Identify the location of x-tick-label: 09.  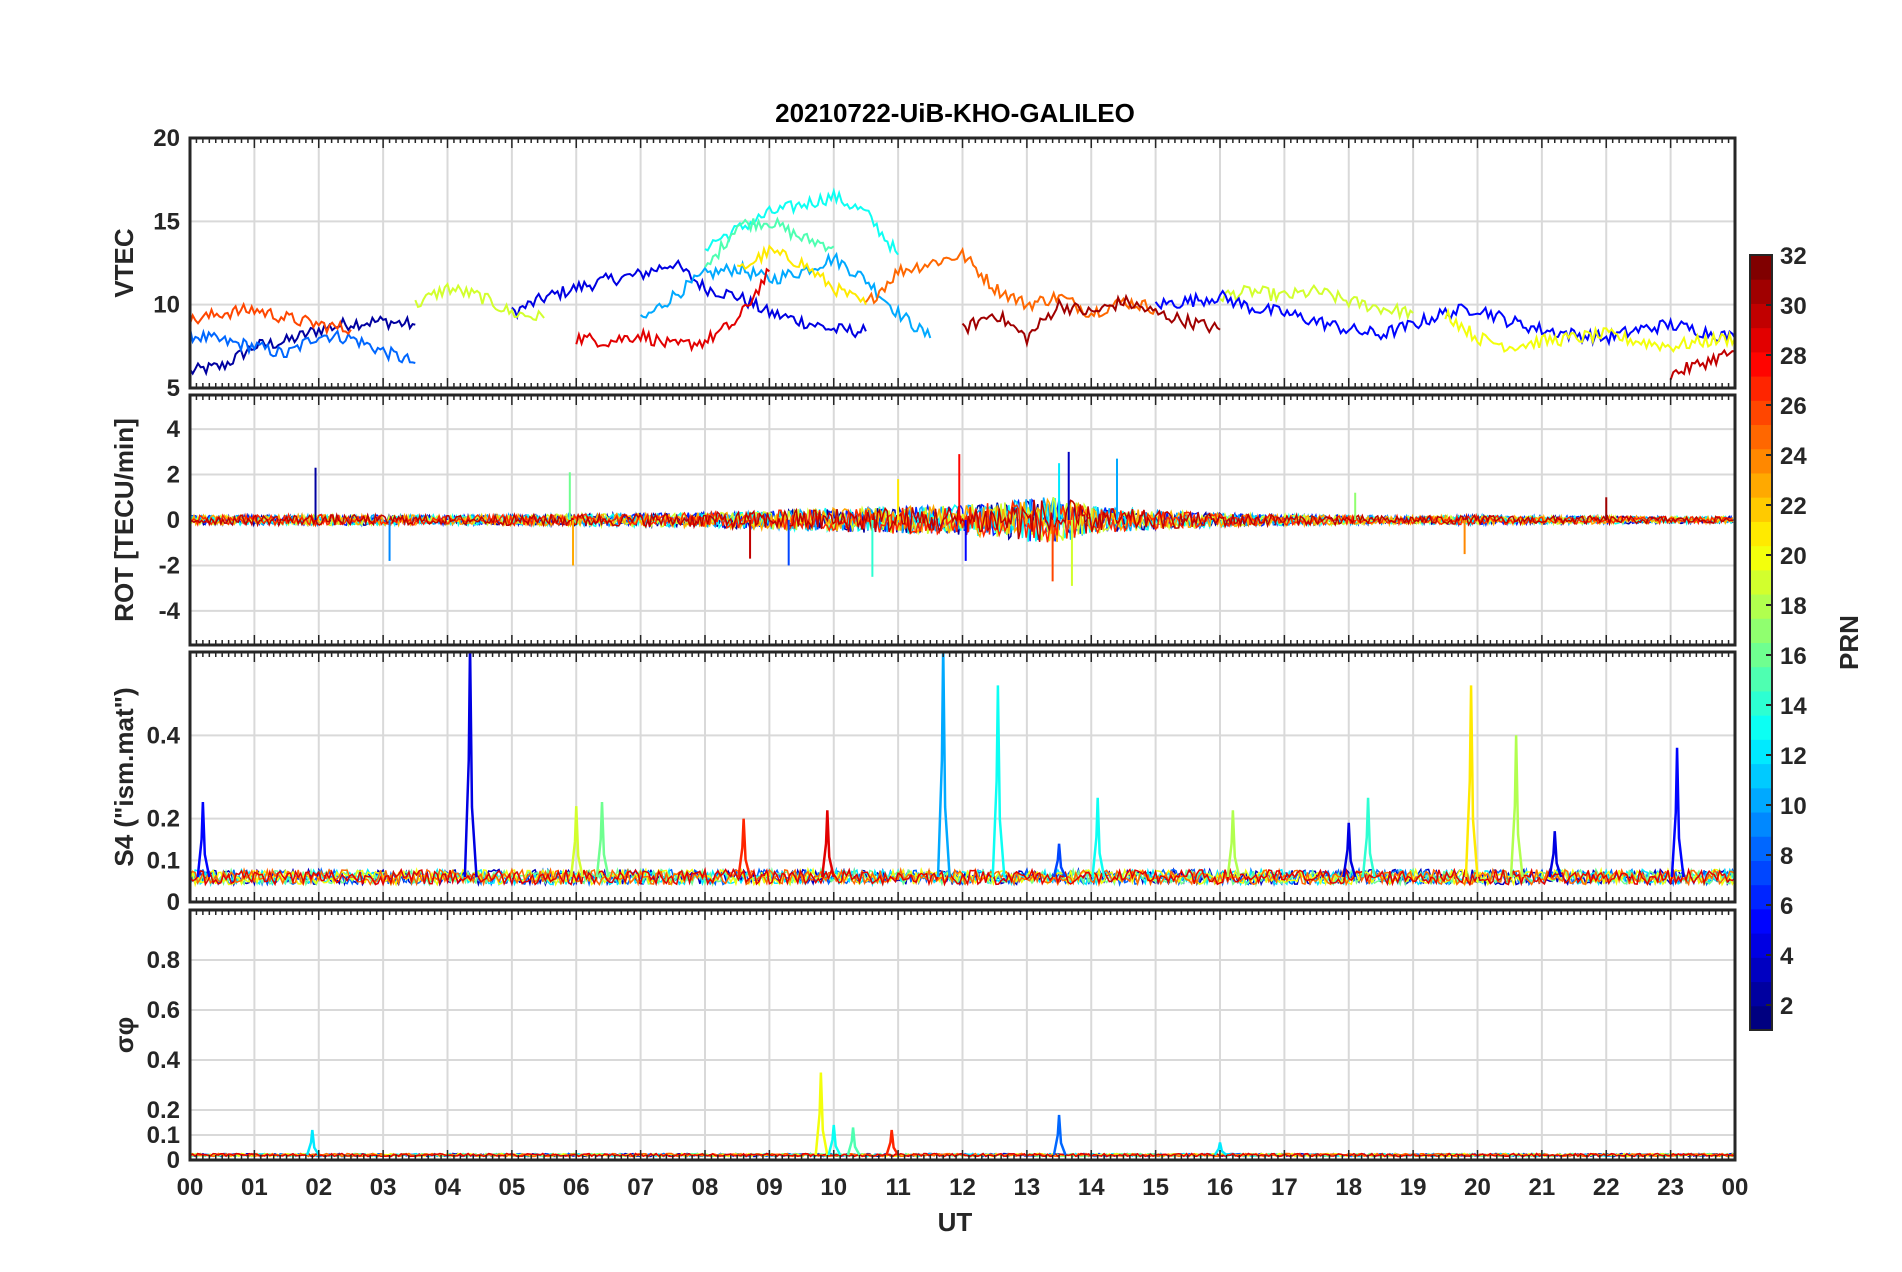
(769, 1187).